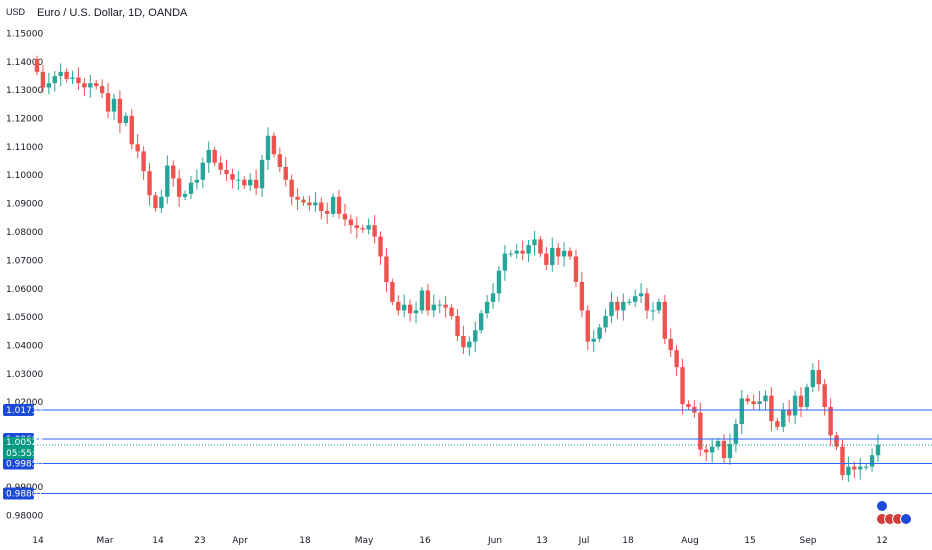 This screenshot has height=550, width=932. I want to click on horizontal-lines, so click(483, 451).